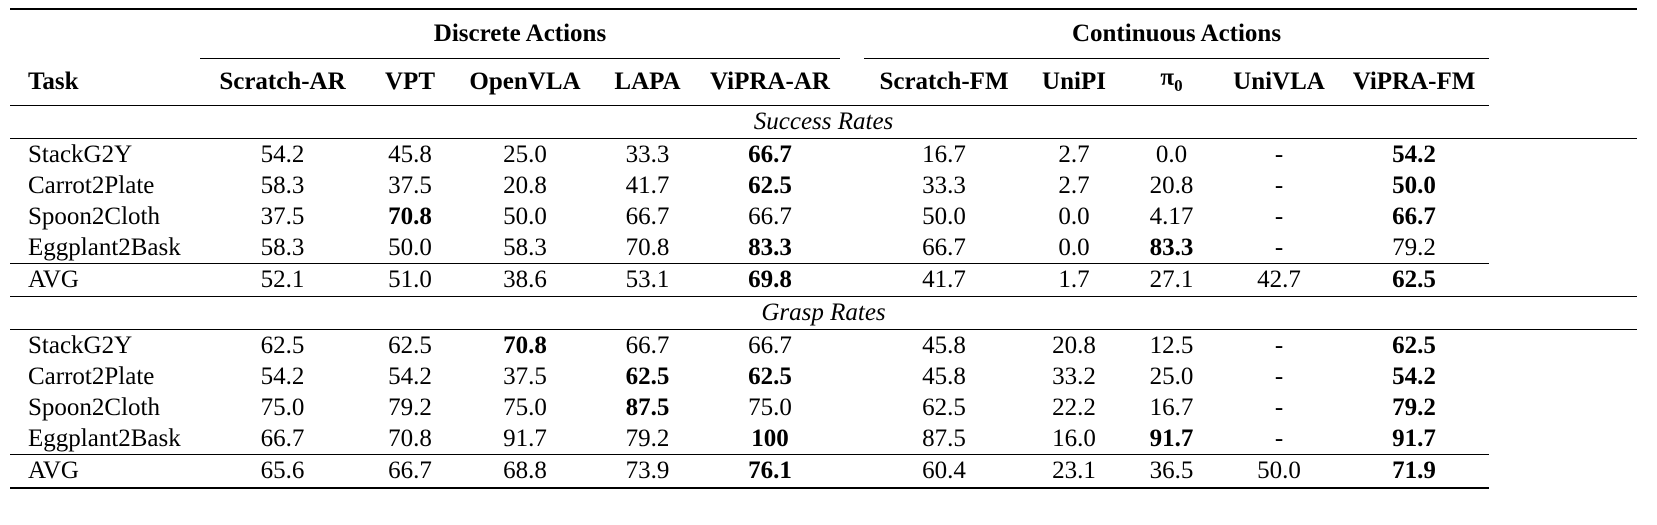  Describe the element at coordinates (770, 471) in the screenshot. I see `value-cell: 76.1` at that location.